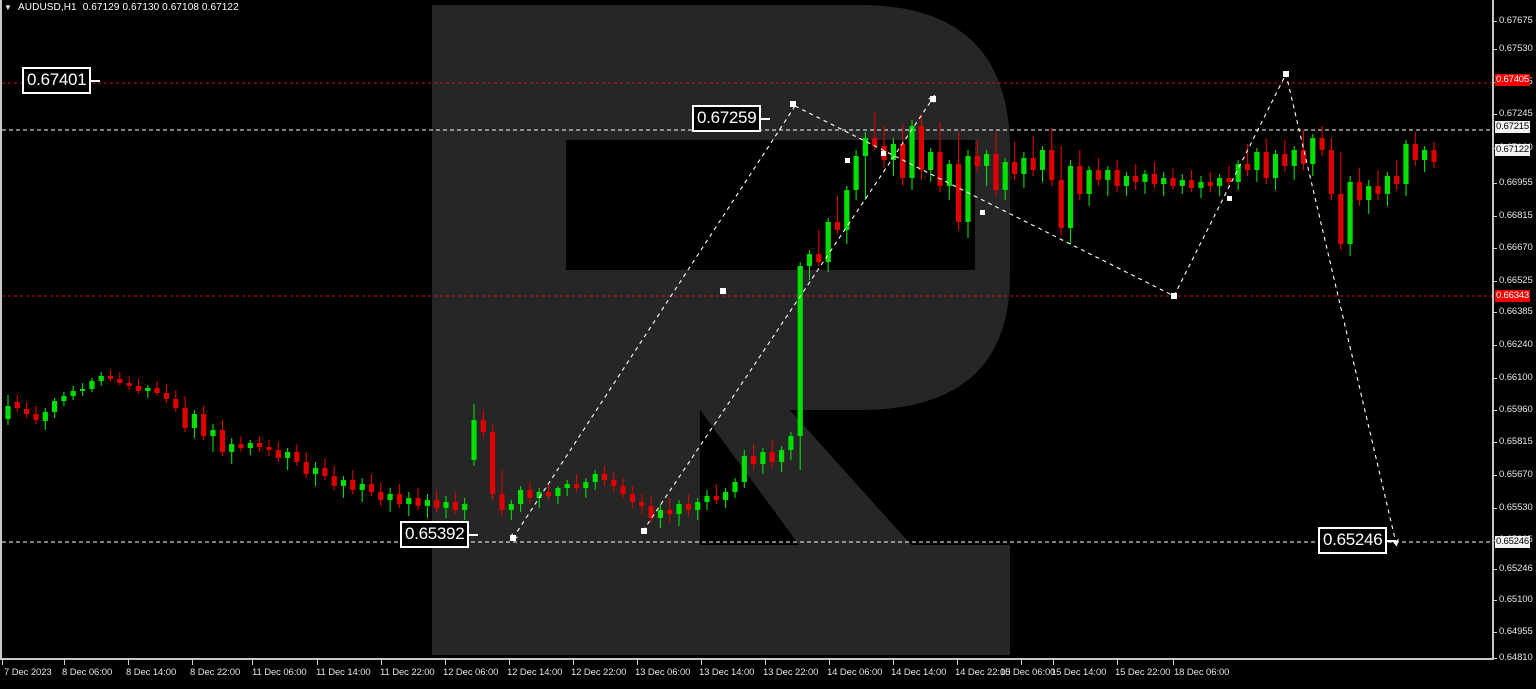  Describe the element at coordinates (279, 672) in the screenshot. I see `time-tick-label: 11 Dec 06:00` at that location.